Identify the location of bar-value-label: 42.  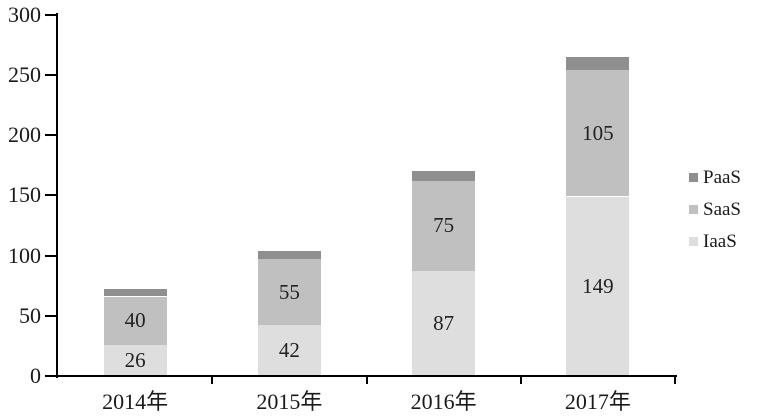
(289, 350).